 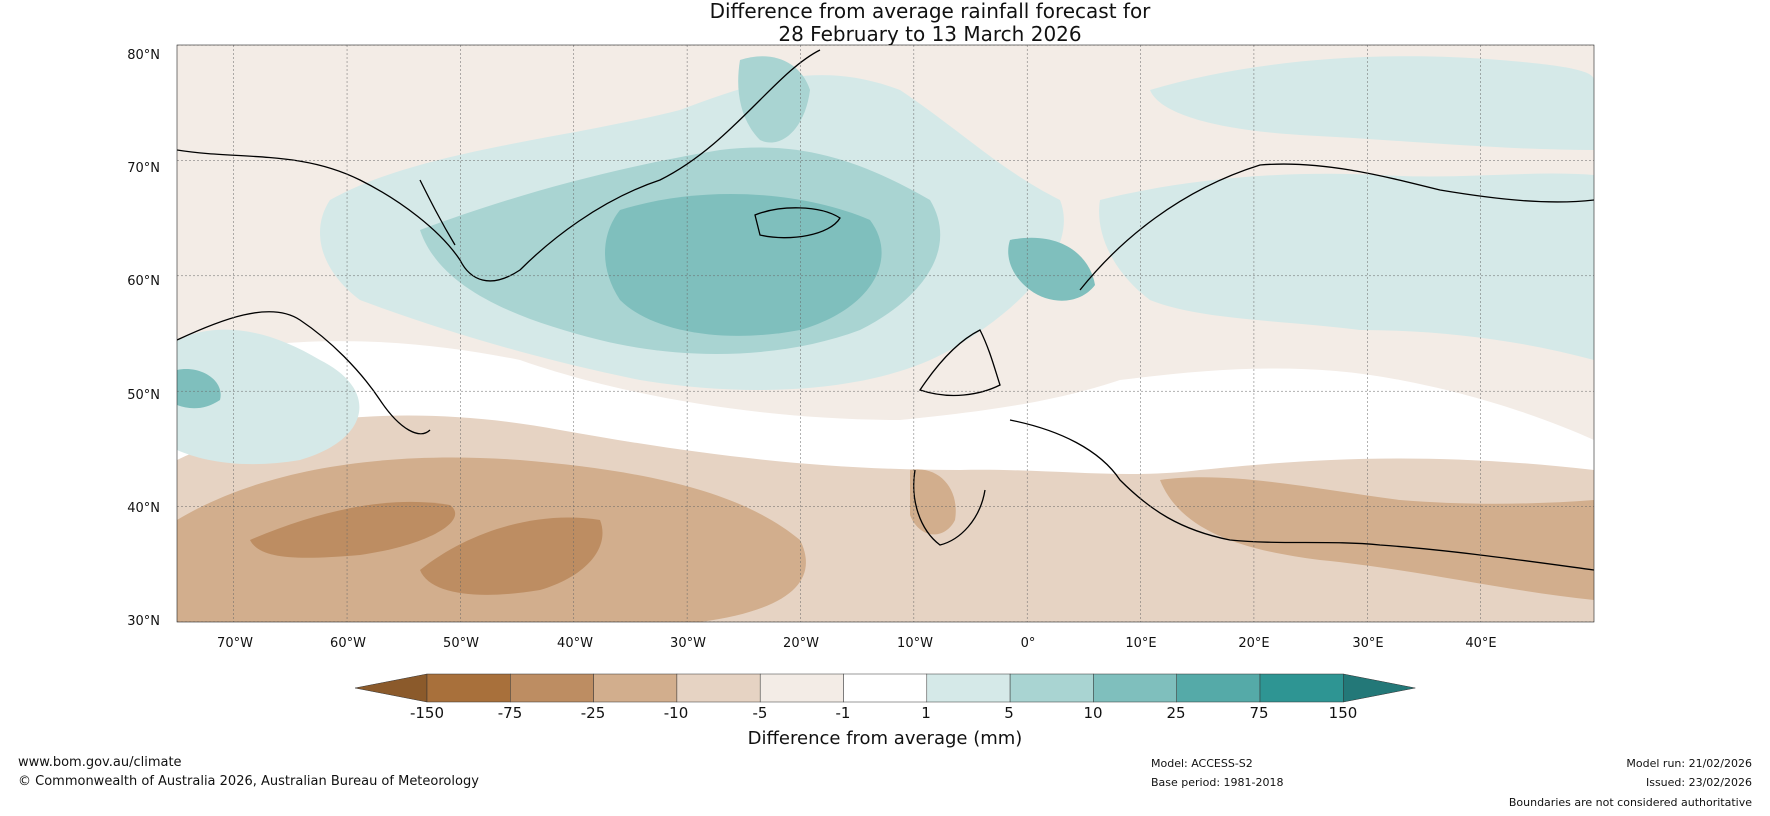 I want to click on cb-tick-11: 75, so click(x=1259, y=713).